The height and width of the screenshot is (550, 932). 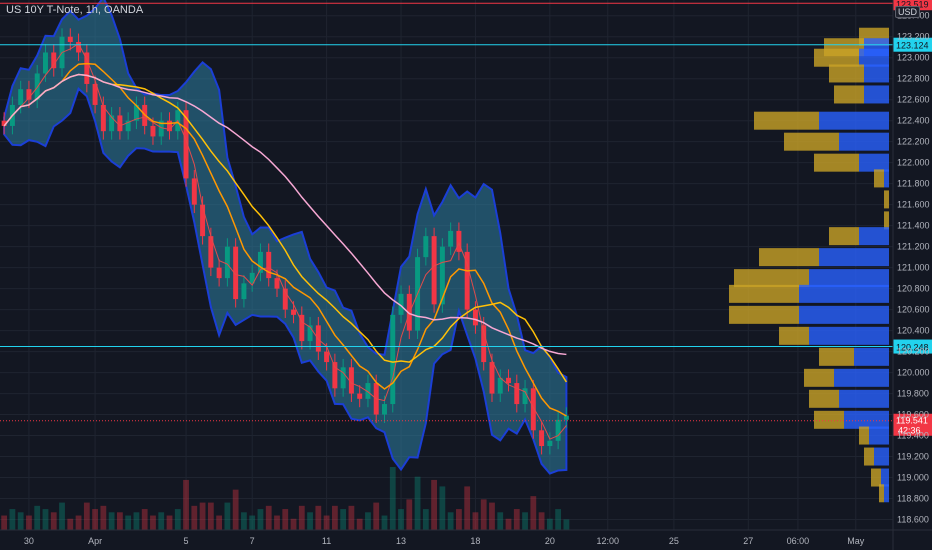 What do you see at coordinates (475, 541) in the screenshot?
I see `time-axis-tick-label: 18` at bounding box center [475, 541].